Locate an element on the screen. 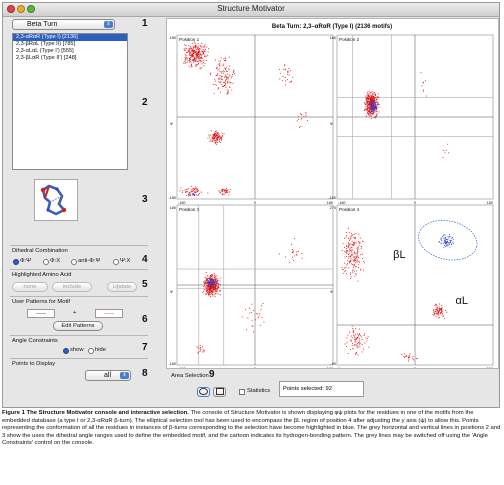  y-tick-top: 180 is located at coordinates (173, 208).